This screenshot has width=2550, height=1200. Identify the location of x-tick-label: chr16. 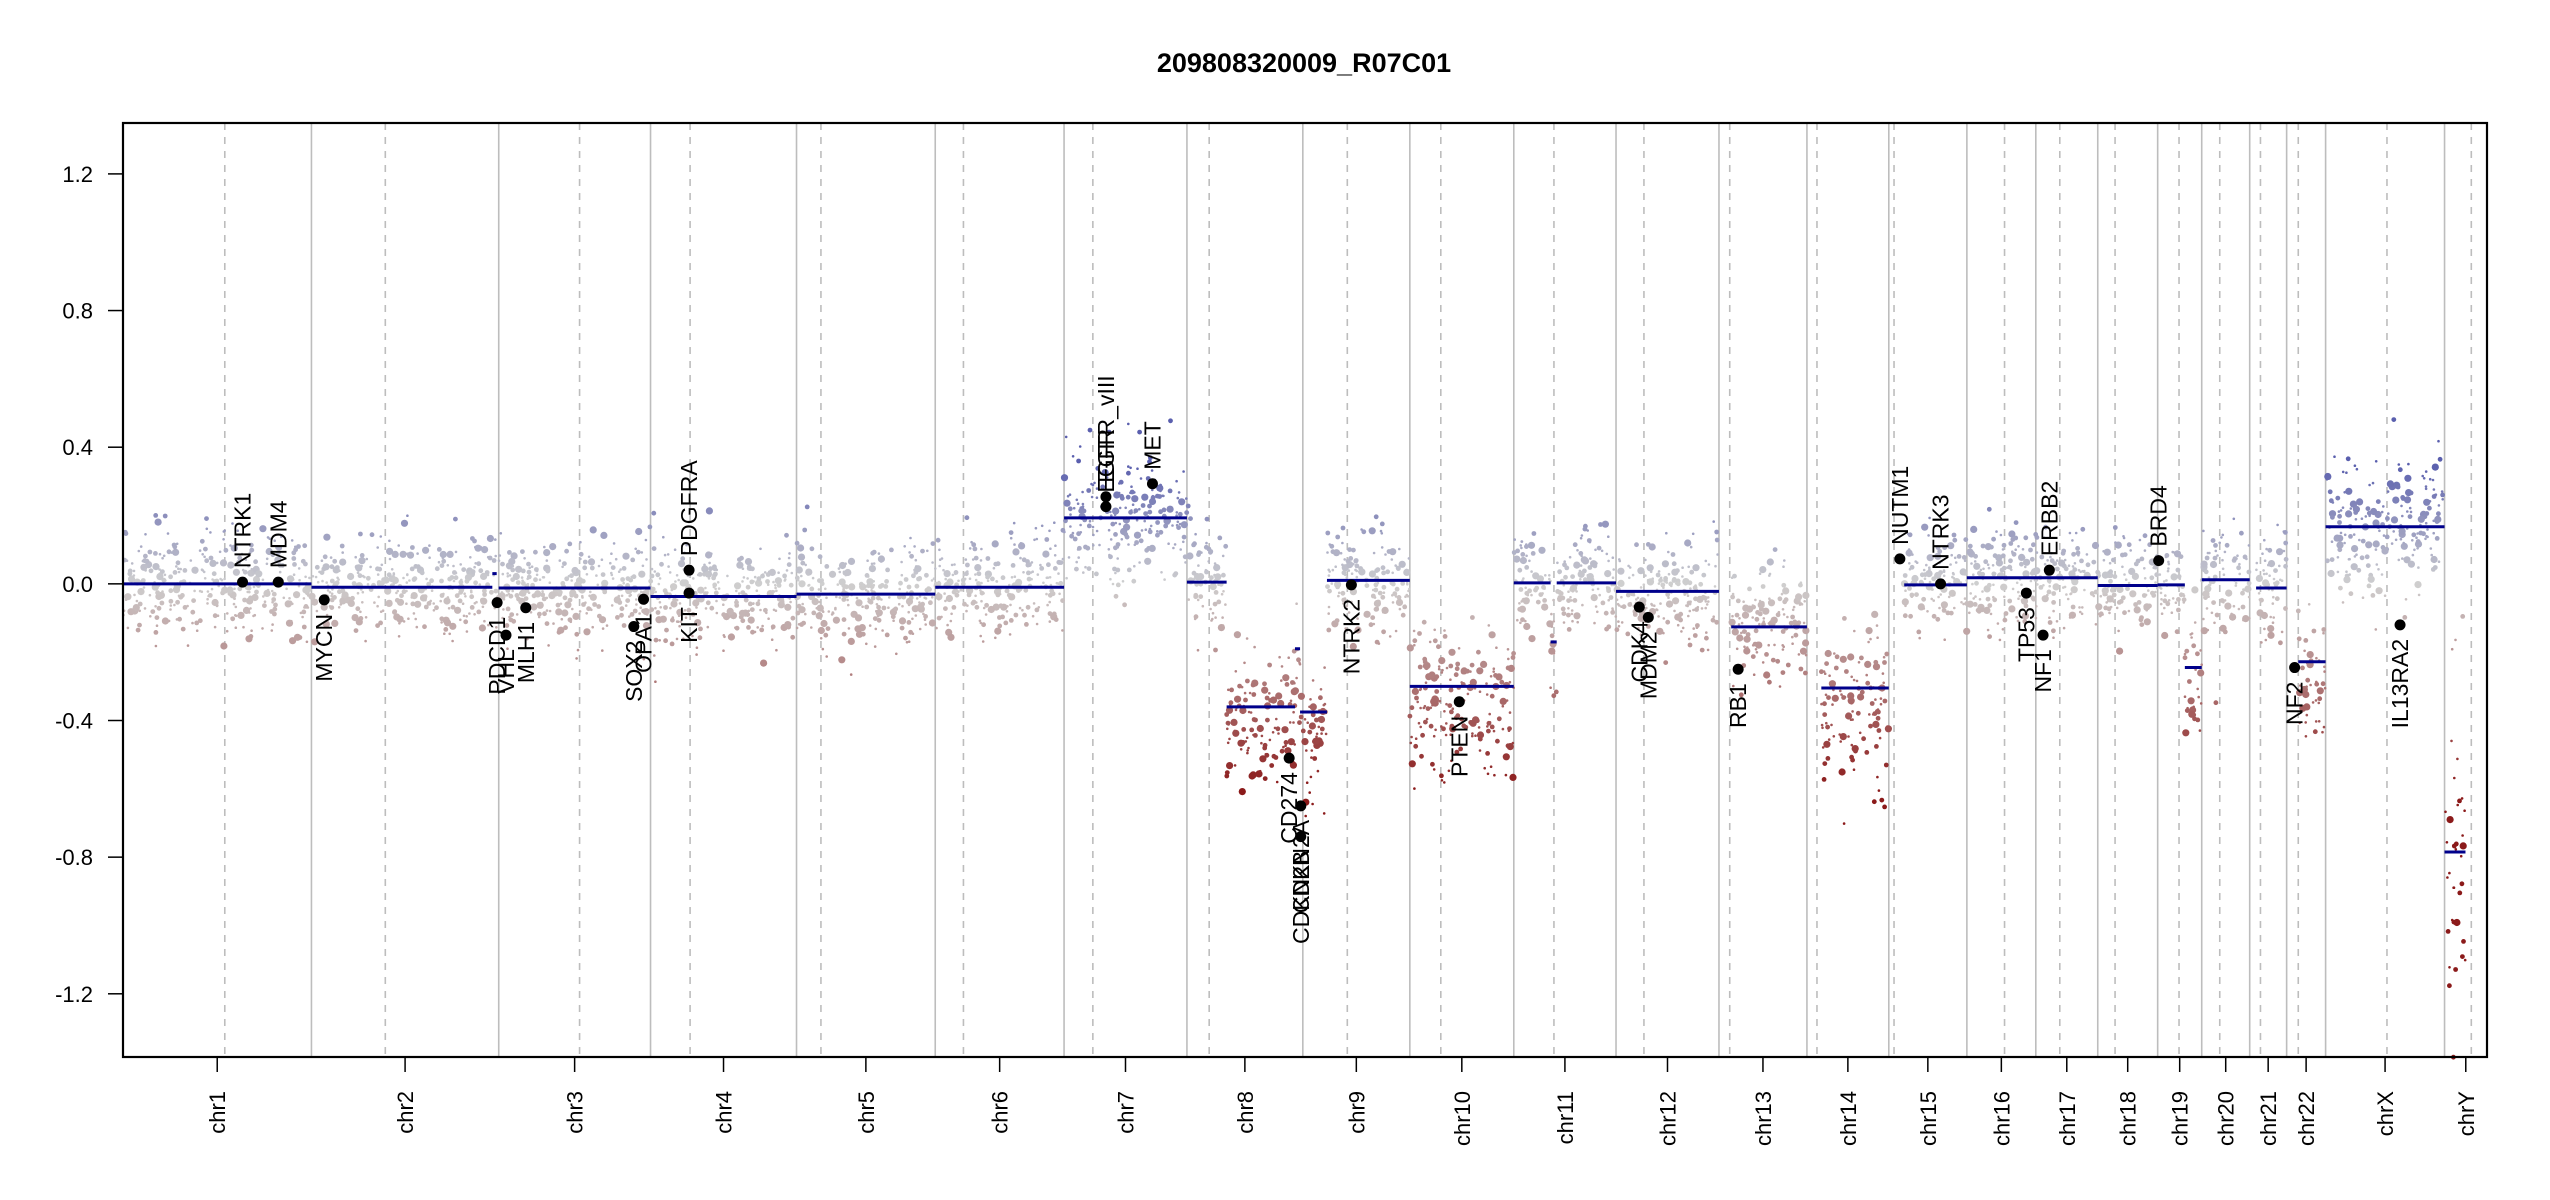
(2001, 1118).